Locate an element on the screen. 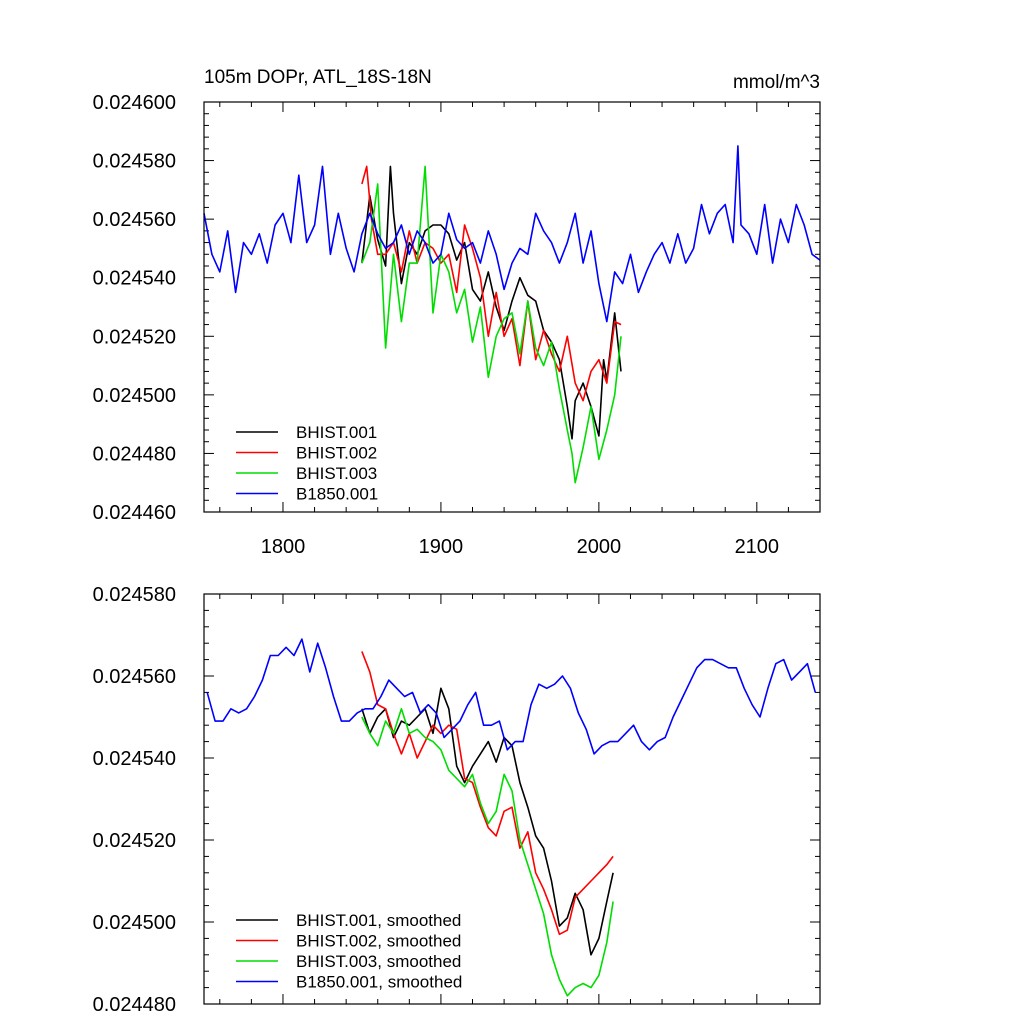 Image resolution: width=1024 pixels, height=1024 pixels. legend-label: BHIST.003 is located at coordinates (336, 473).